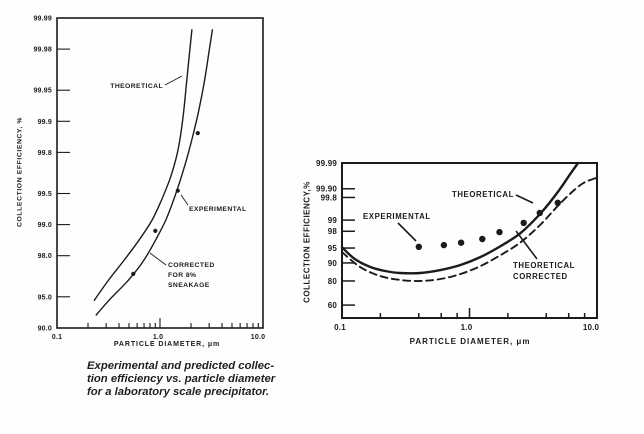  I want to click on left-chart-y-tick-label: 95.0, so click(45, 297).